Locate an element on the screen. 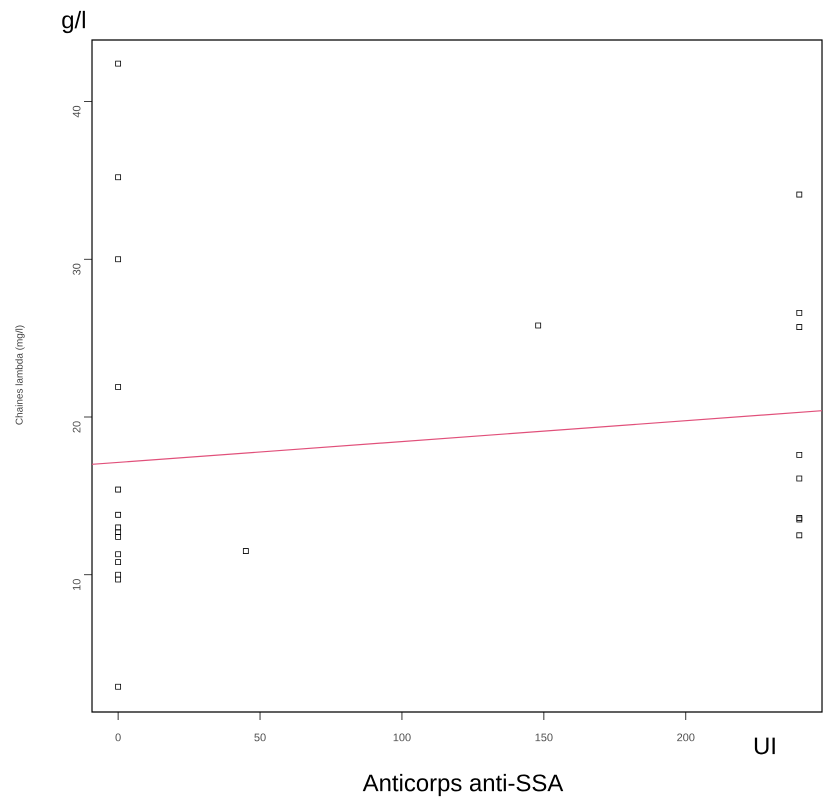 The width and height of the screenshot is (826, 809). y-tick-label: 40 is located at coordinates (76, 112).